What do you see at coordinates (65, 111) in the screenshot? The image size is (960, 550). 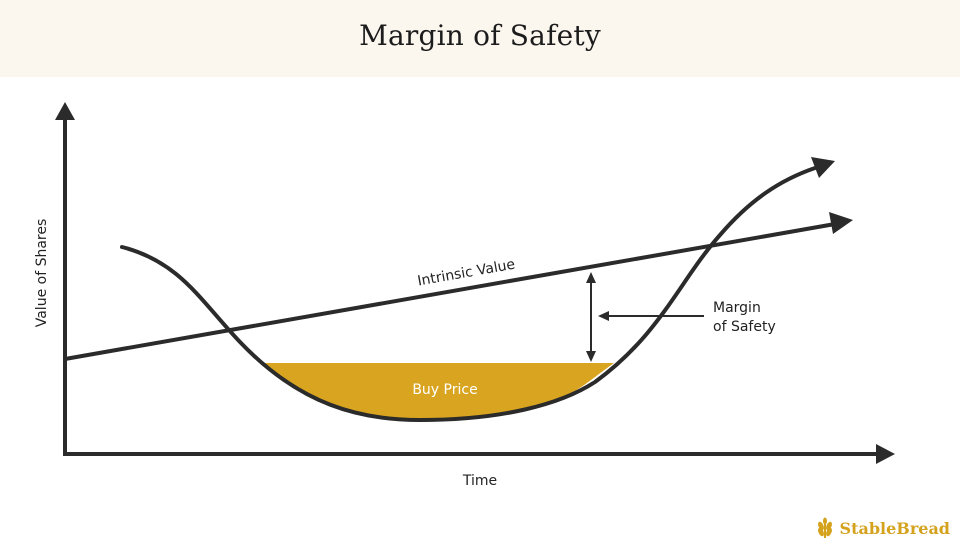 I see `y-axis-arrowhead` at bounding box center [65, 111].